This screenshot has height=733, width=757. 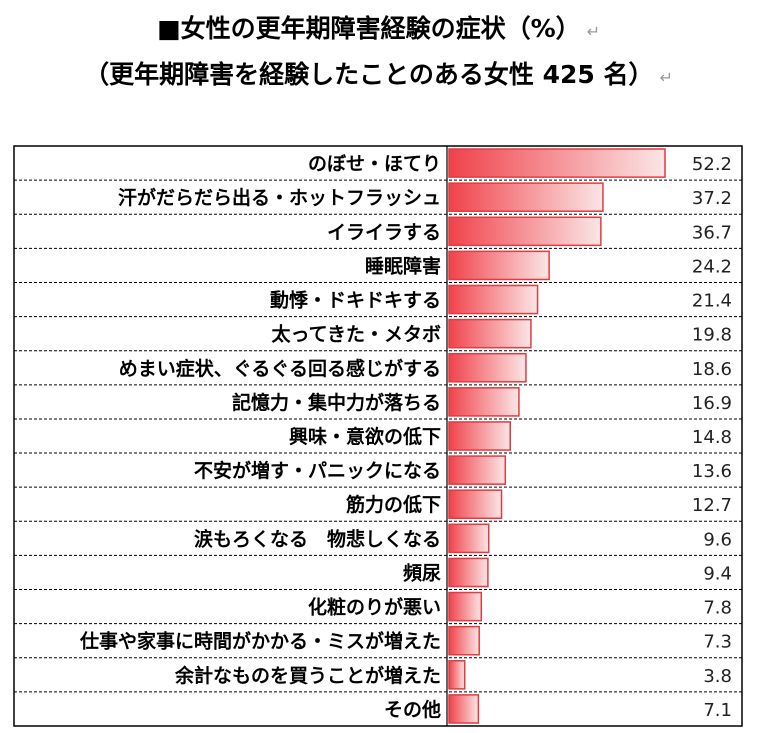 What do you see at coordinates (369, 74) in the screenshot?
I see `title-text-2: （更年期障害を経験したことのある女性 425 名）` at bounding box center [369, 74].